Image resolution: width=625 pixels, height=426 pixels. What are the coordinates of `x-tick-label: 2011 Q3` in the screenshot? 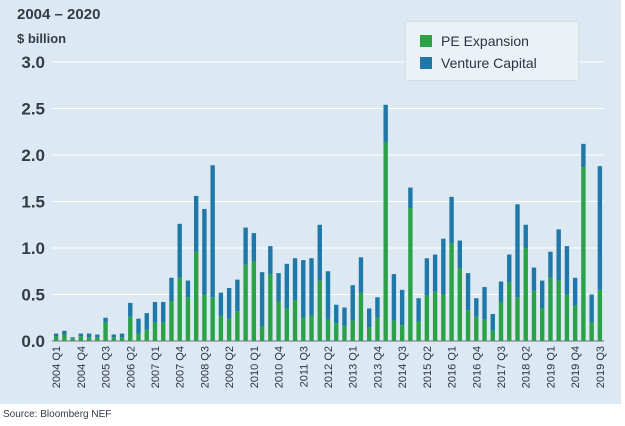 It's located at (304, 366).